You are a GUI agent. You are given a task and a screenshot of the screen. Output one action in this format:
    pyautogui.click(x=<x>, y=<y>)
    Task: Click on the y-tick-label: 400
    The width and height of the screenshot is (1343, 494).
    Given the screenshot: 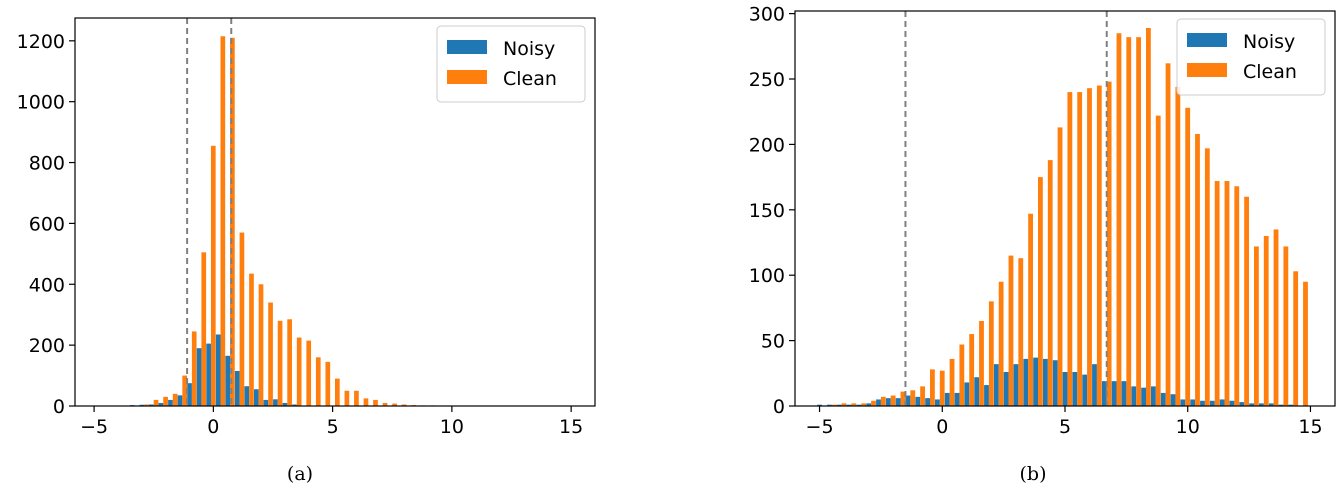 What is the action you would take?
    pyautogui.click(x=47, y=285)
    